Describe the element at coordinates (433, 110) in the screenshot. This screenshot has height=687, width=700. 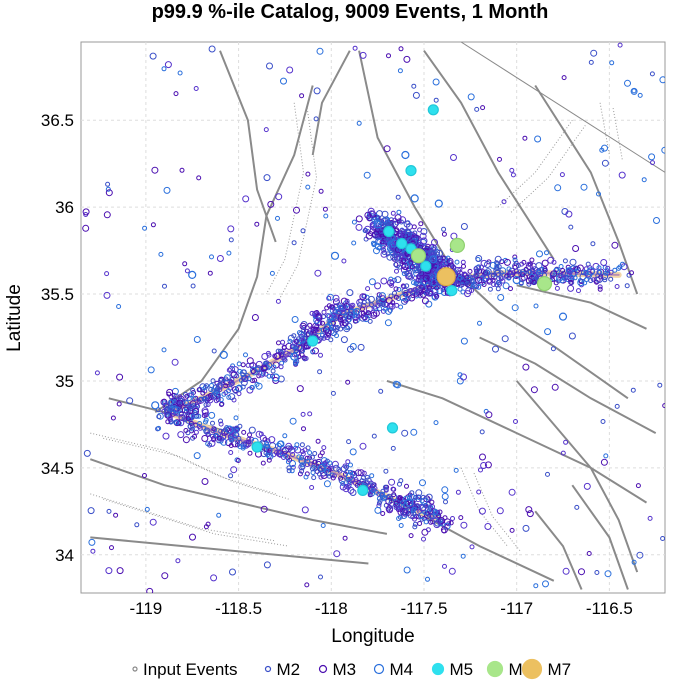
I see `event-marker-m5` at that location.